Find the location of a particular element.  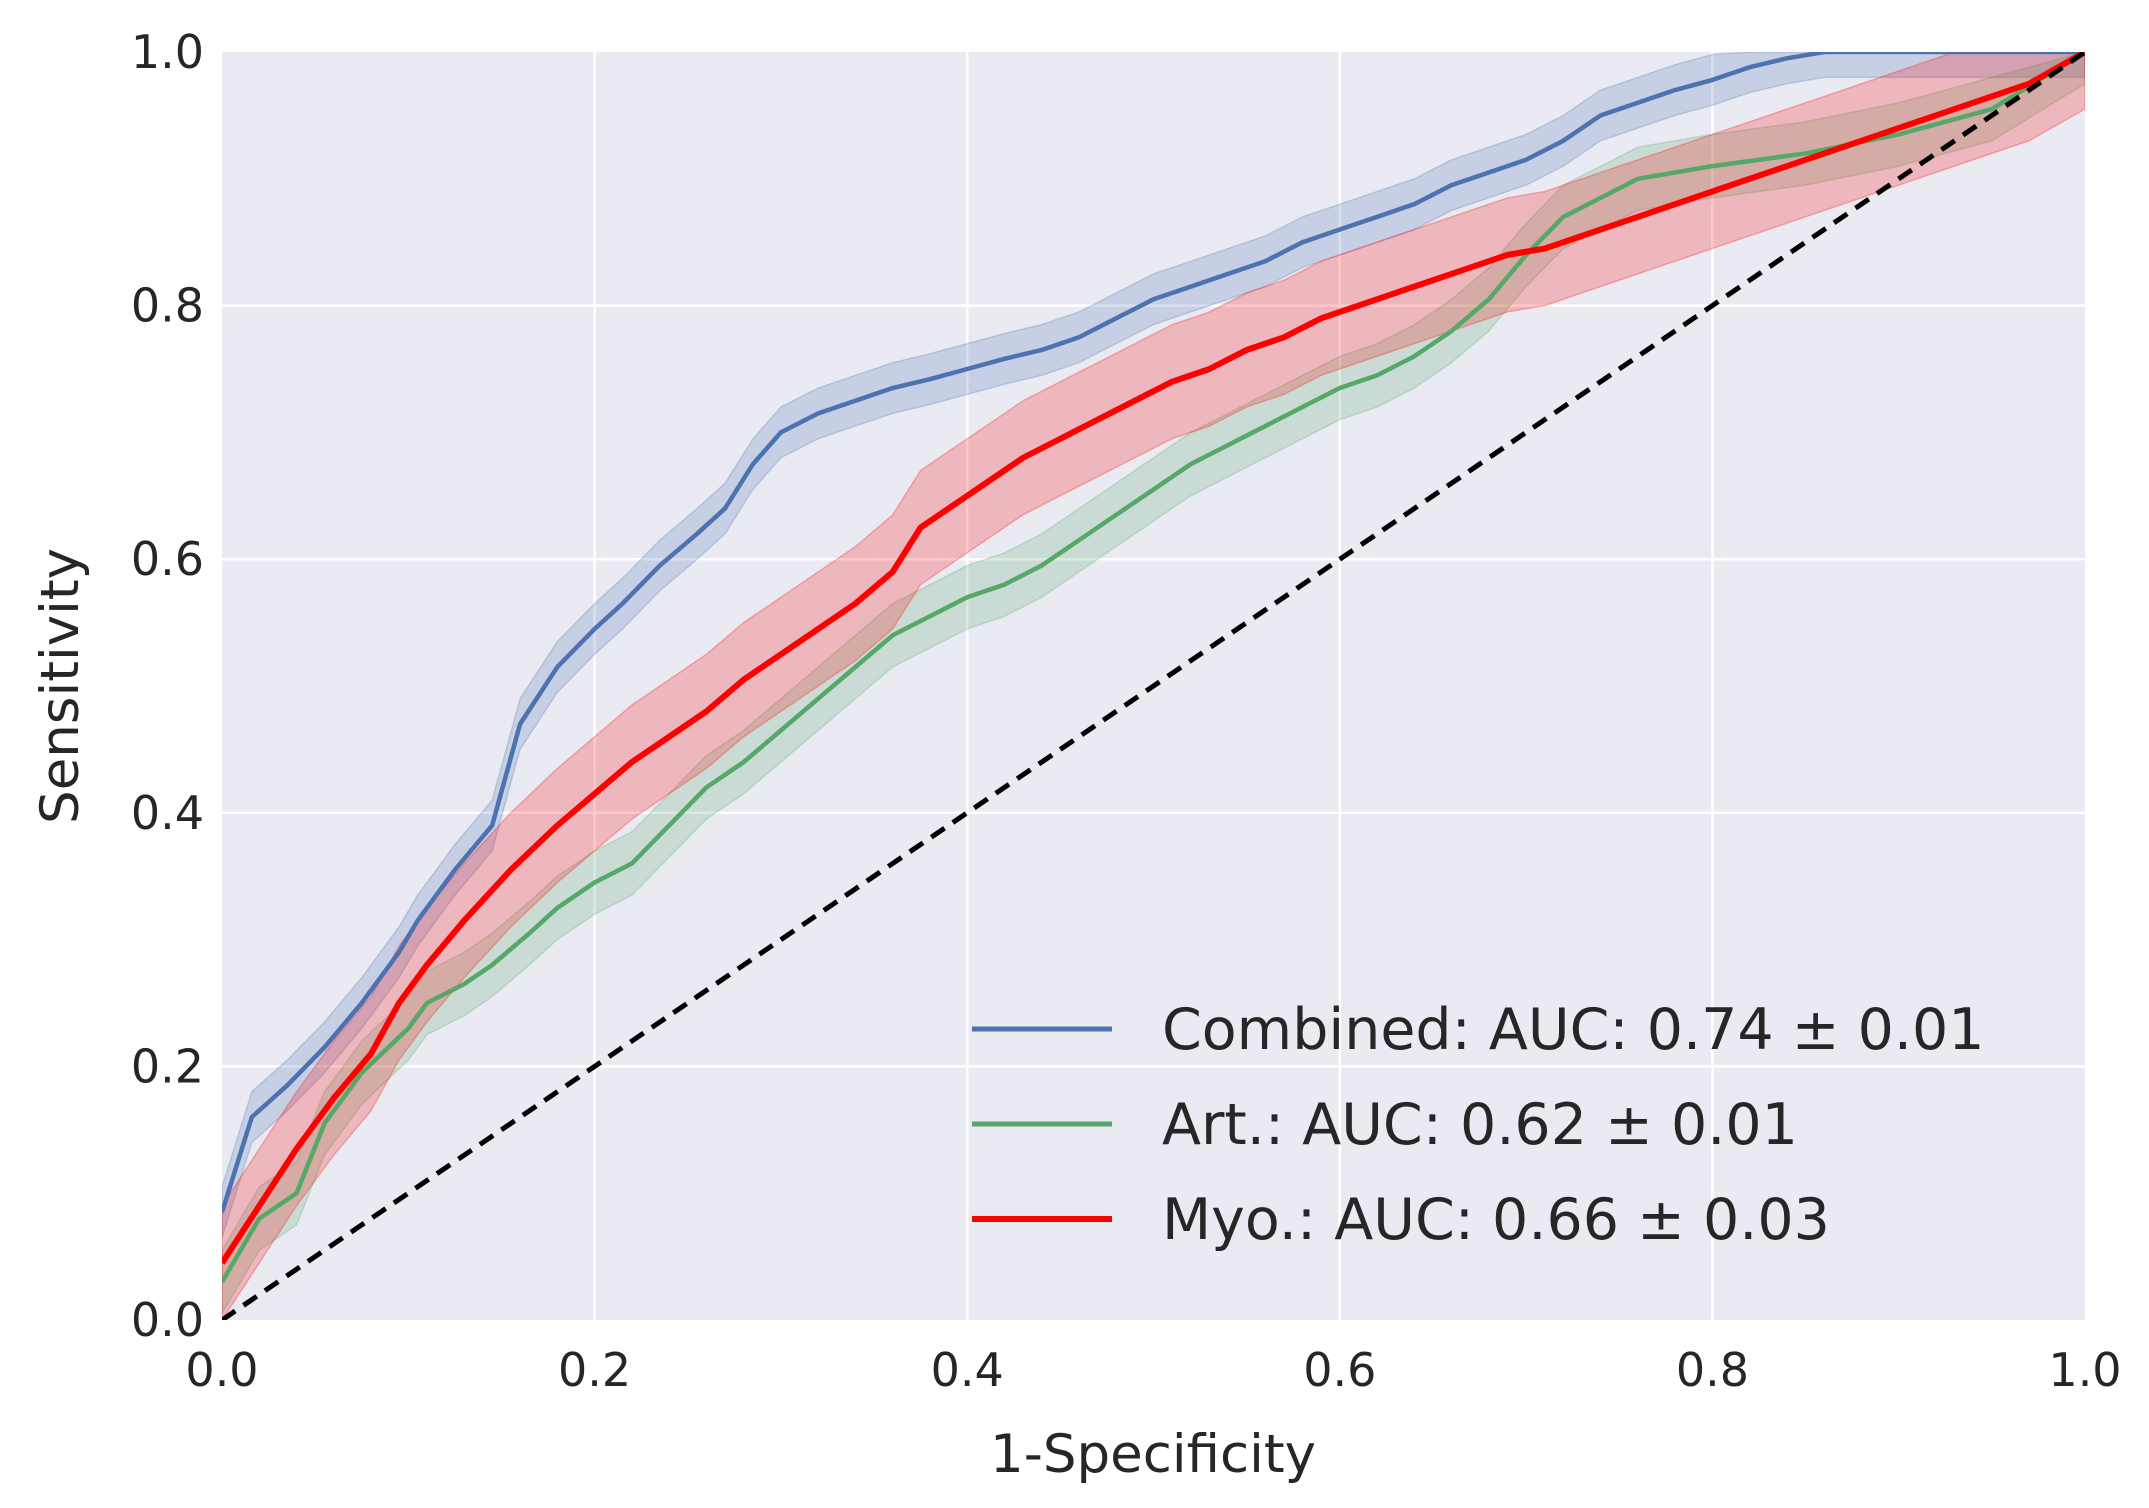

x-tick-label: 0.4 is located at coordinates (967, 1370).